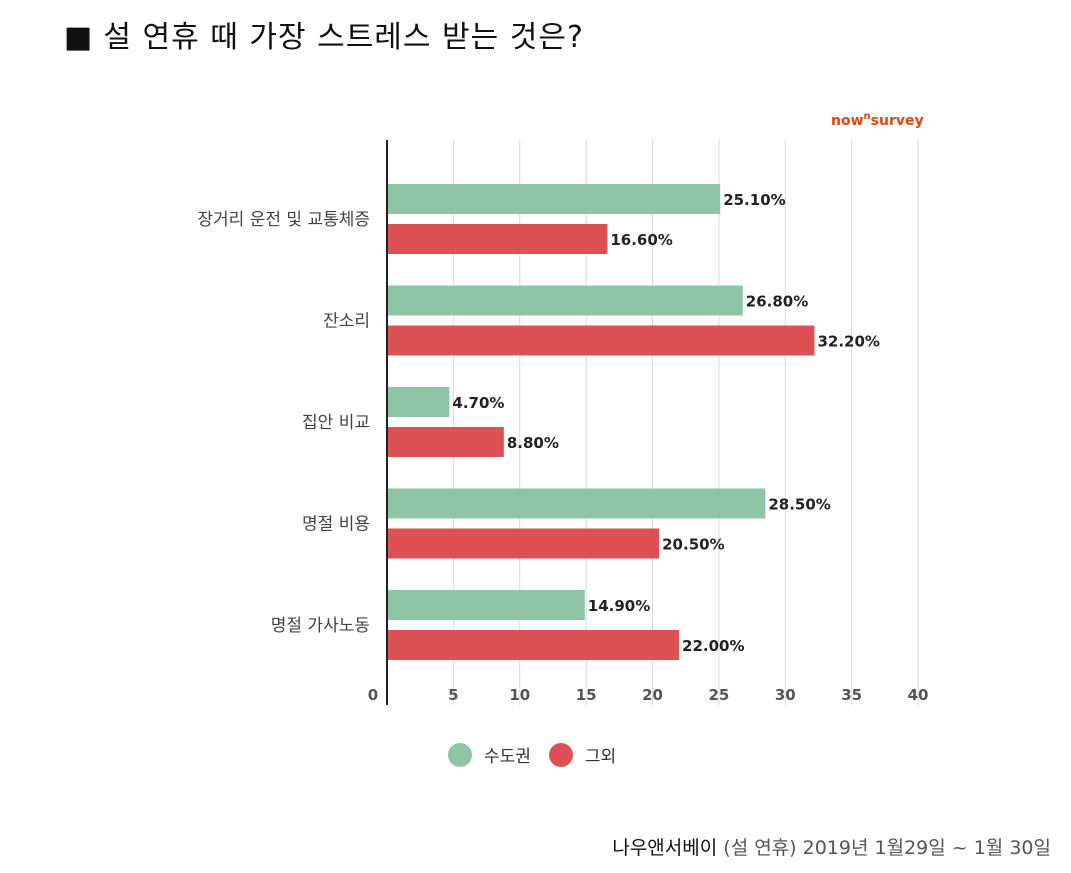 The height and width of the screenshot is (873, 1071). Describe the element at coordinates (897, 121) in the screenshot. I see `brand-rest: survey` at that location.